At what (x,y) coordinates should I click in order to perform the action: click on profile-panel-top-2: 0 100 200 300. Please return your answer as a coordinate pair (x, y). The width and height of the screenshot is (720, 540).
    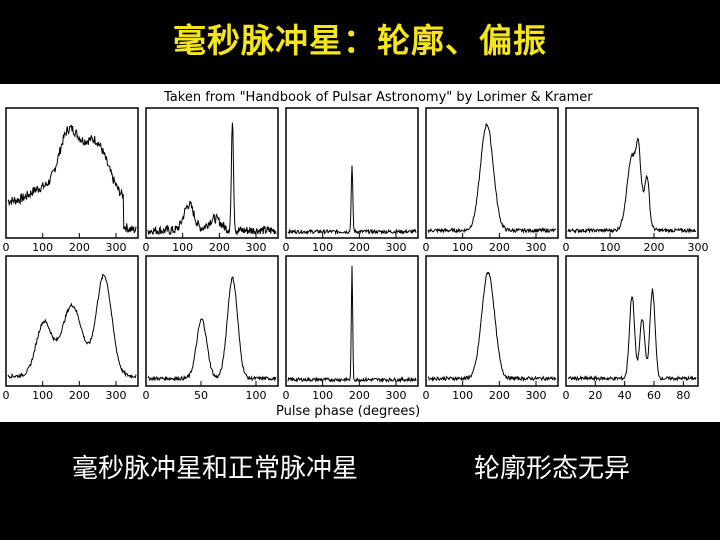
    Looking at the image, I should click on (211, 180).